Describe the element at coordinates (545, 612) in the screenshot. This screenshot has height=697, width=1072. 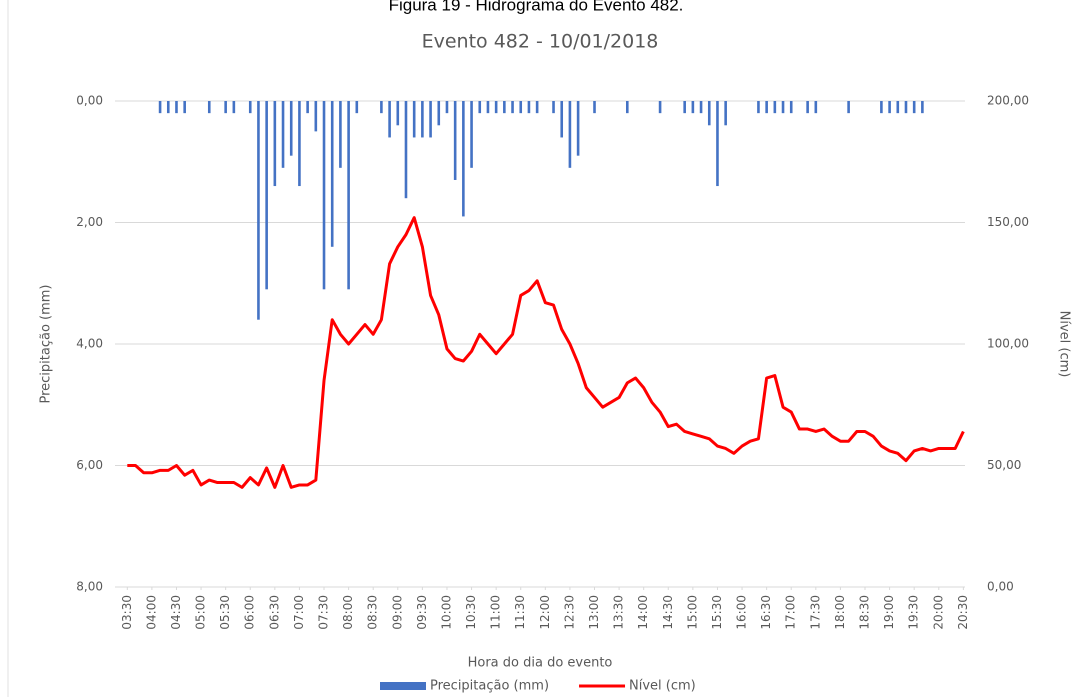
I see `x-tick-label: 12:00` at that location.